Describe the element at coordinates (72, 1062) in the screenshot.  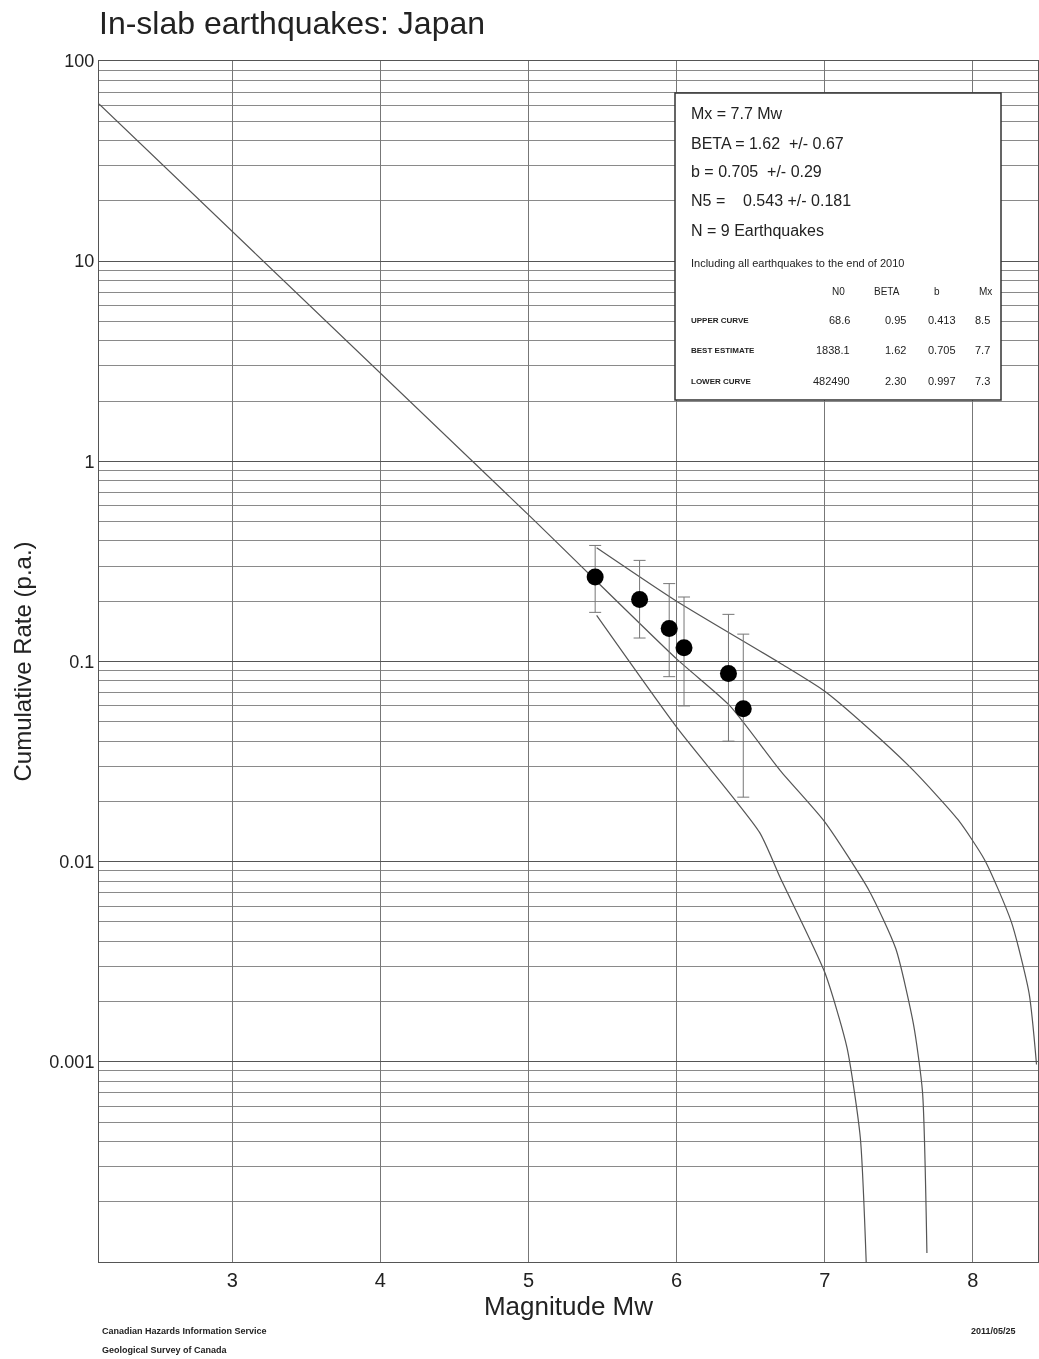
I see `y-tick-label: 0.001` at that location.